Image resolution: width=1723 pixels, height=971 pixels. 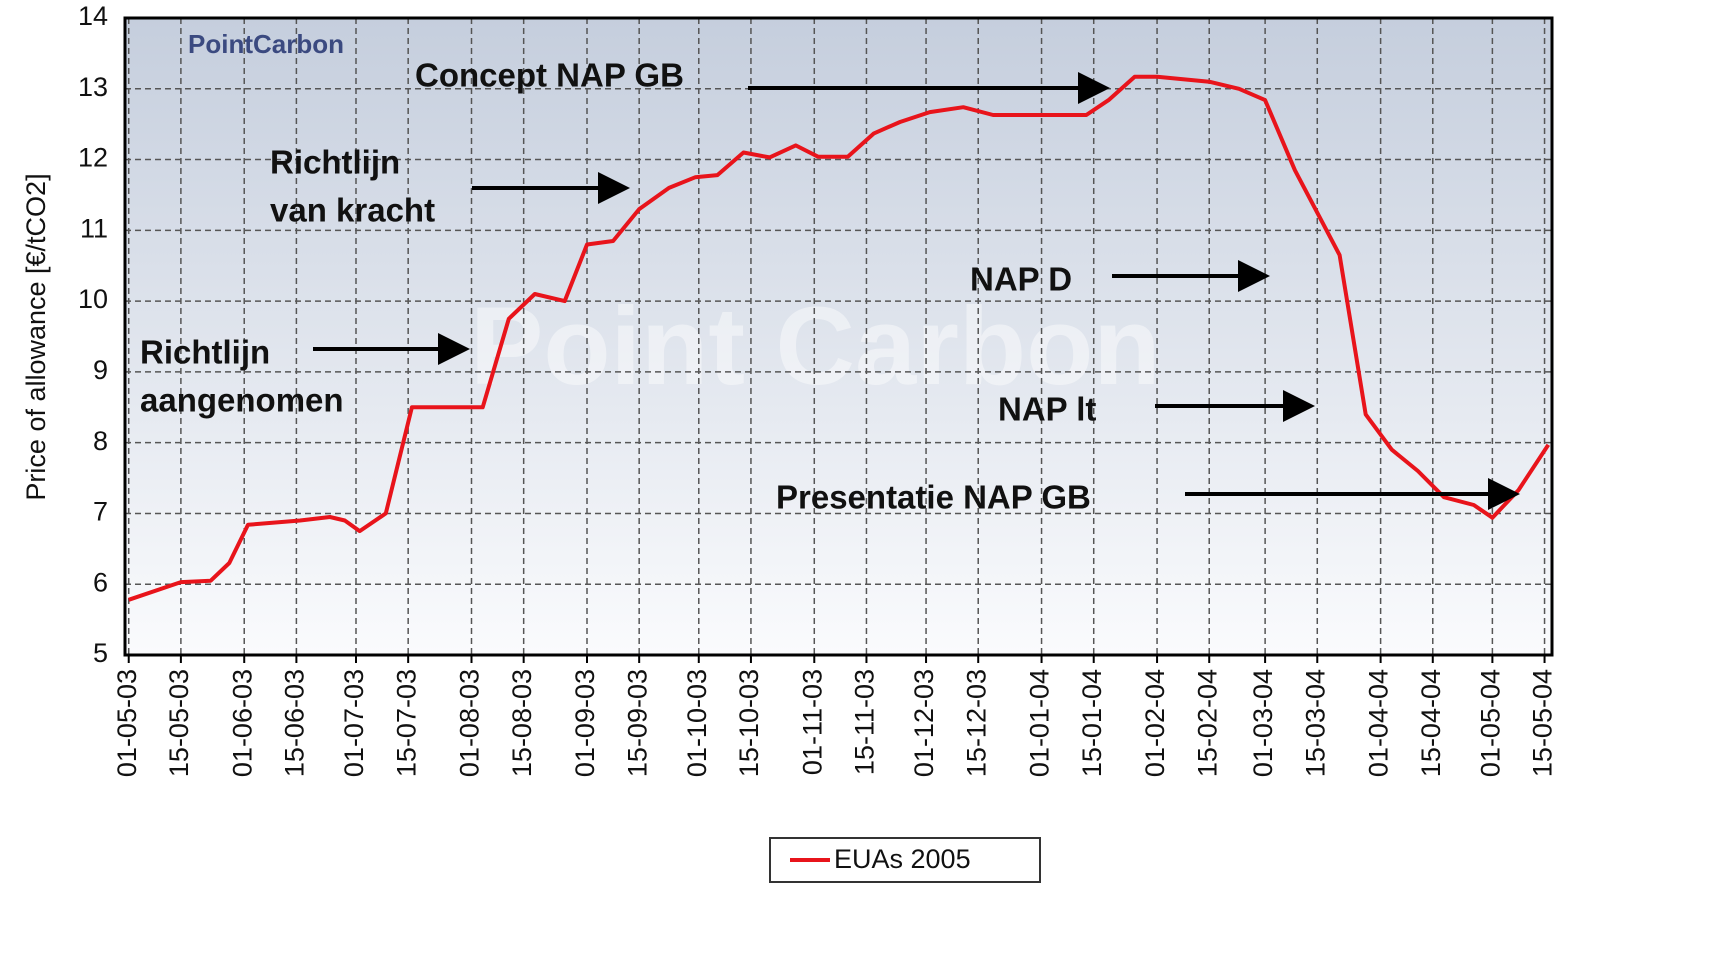 I want to click on annotation-text: van kracht, so click(x=352, y=210).